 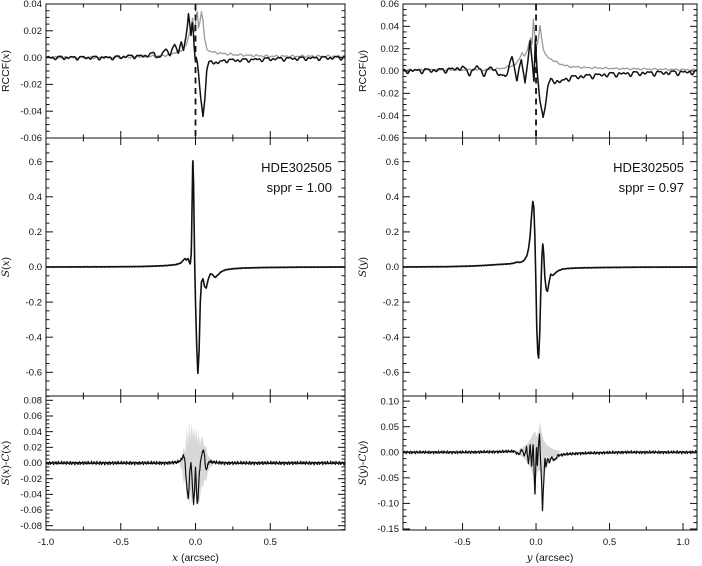 I want to click on rccf-y-ytick-label: 0.06, so click(x=390, y=5).